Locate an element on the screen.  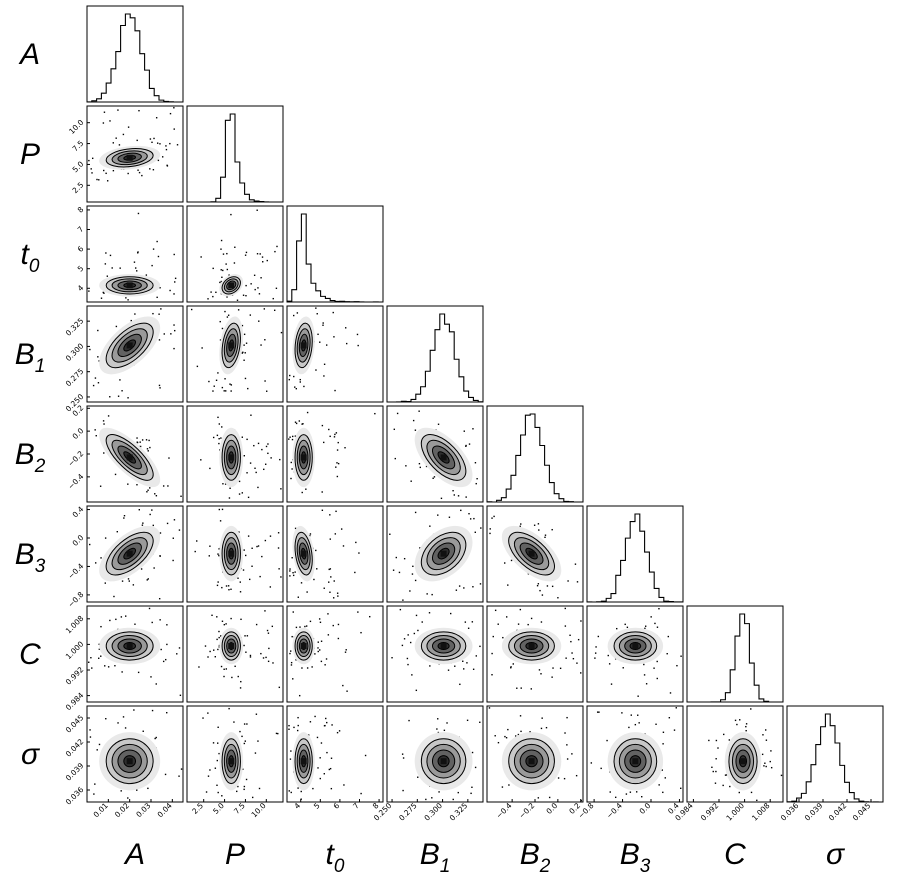
histogram-B3 is located at coordinates (635, 557).